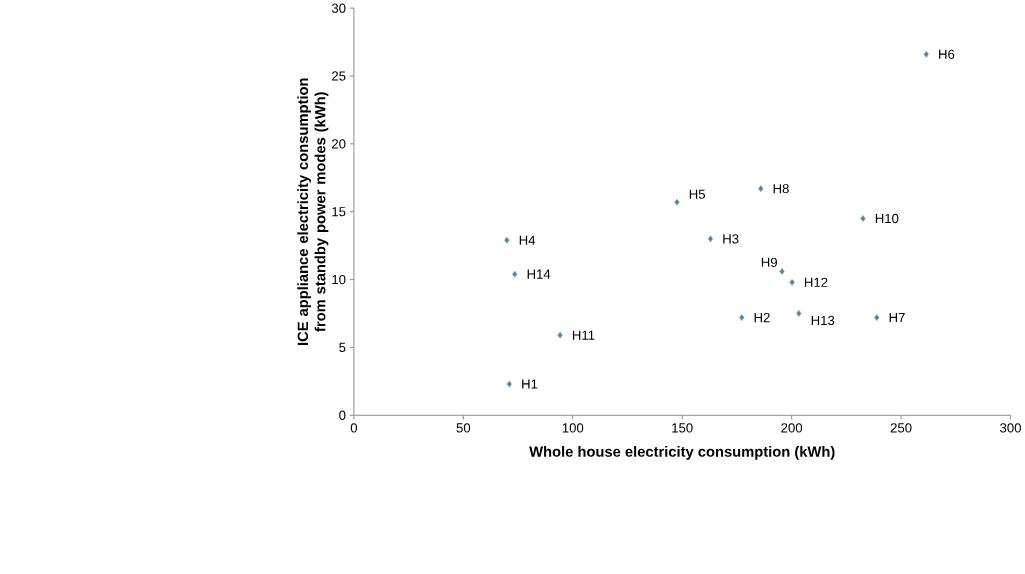  I want to click on y-tick-label: 5, so click(342, 348).